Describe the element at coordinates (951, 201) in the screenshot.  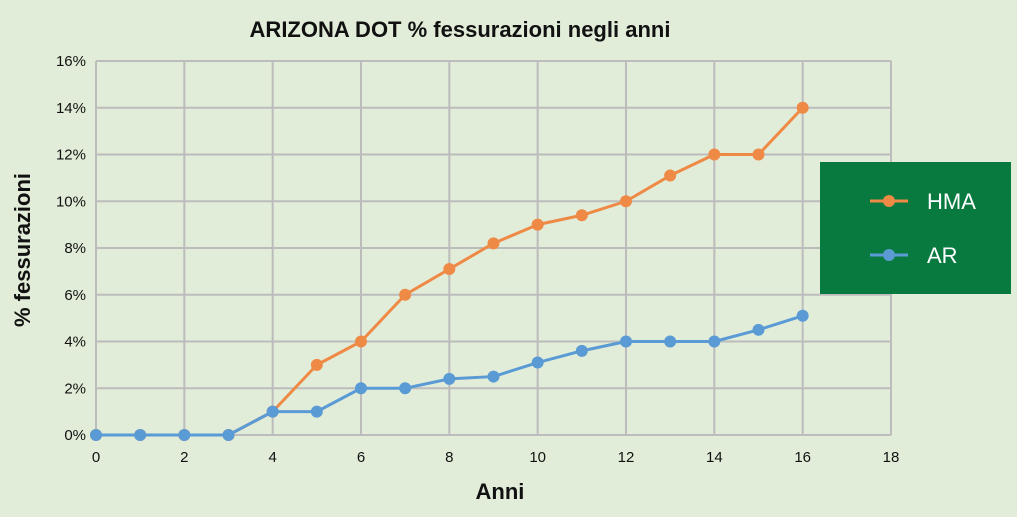
I see `legend-label: HMA` at that location.